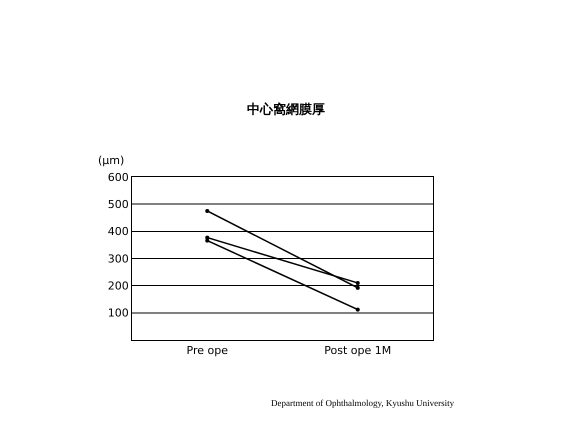 The height and width of the screenshot is (434, 572). I want to click on y-tick-label: 400, so click(118, 231).